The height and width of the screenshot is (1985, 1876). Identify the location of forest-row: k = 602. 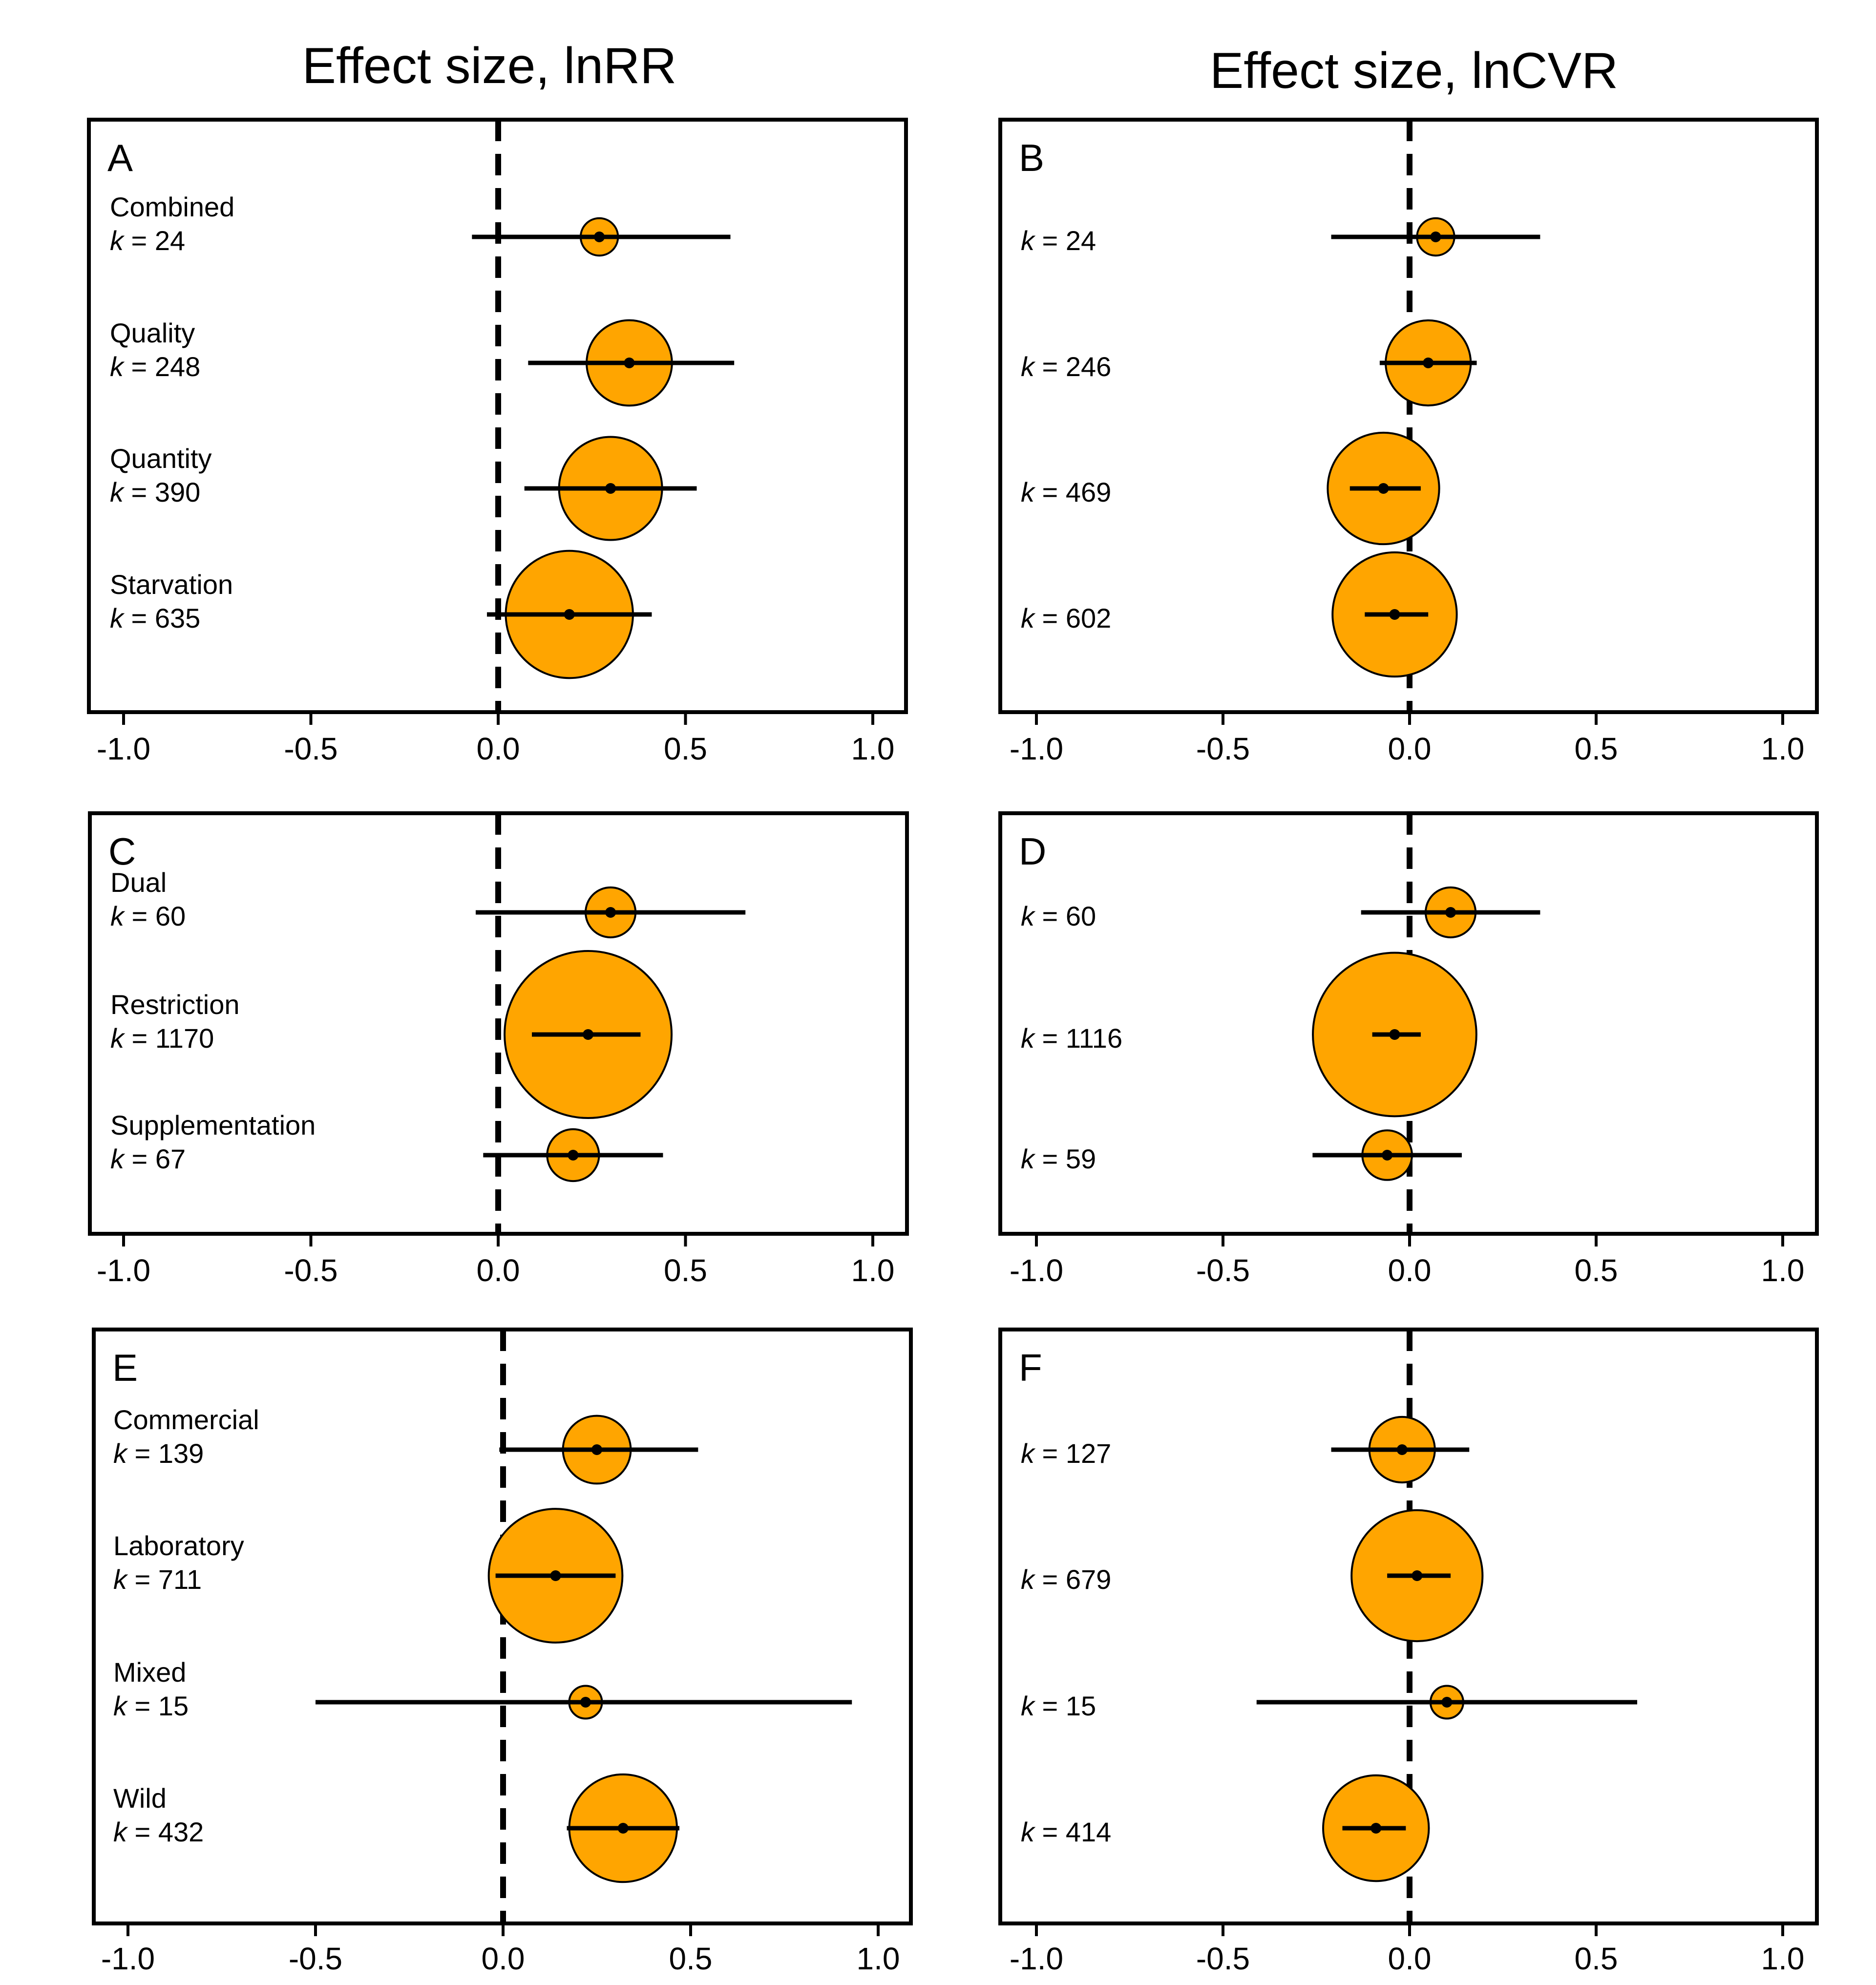
(1239, 614).